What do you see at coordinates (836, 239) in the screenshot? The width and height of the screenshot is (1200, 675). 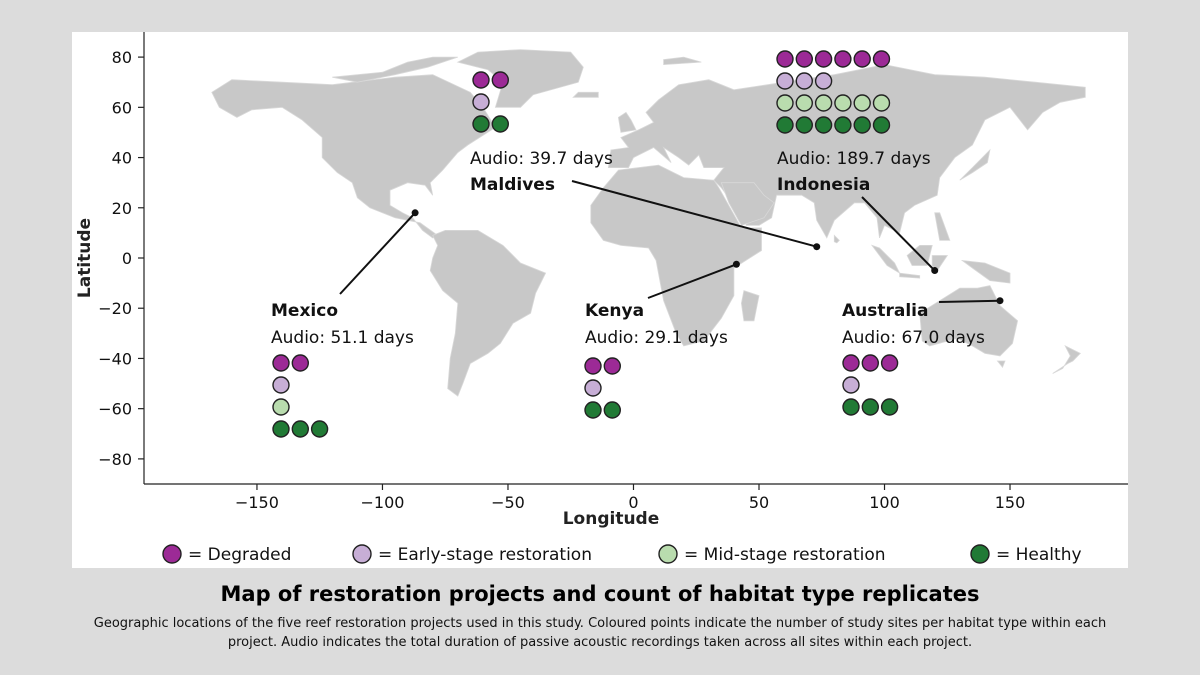 I see `land-sri-lanka` at bounding box center [836, 239].